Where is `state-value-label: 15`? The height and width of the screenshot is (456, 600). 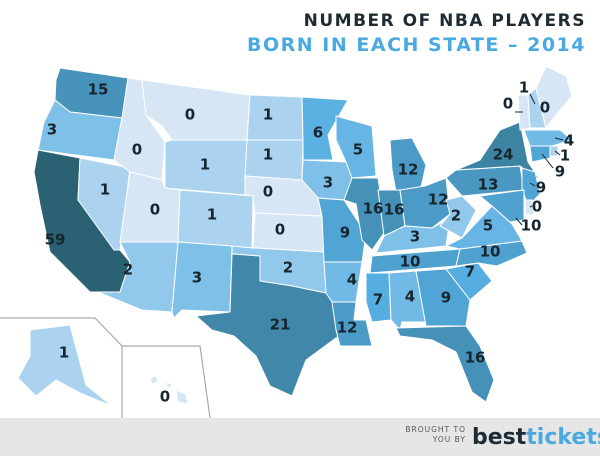
state-value-label: 15 is located at coordinates (98, 90).